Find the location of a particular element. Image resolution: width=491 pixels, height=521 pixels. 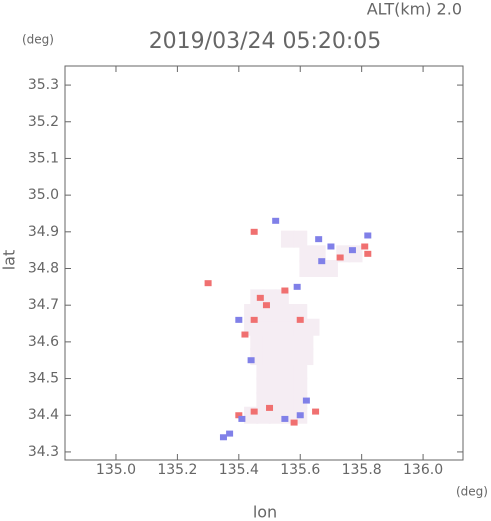

x-axis-label: lon is located at coordinates (265, 512).